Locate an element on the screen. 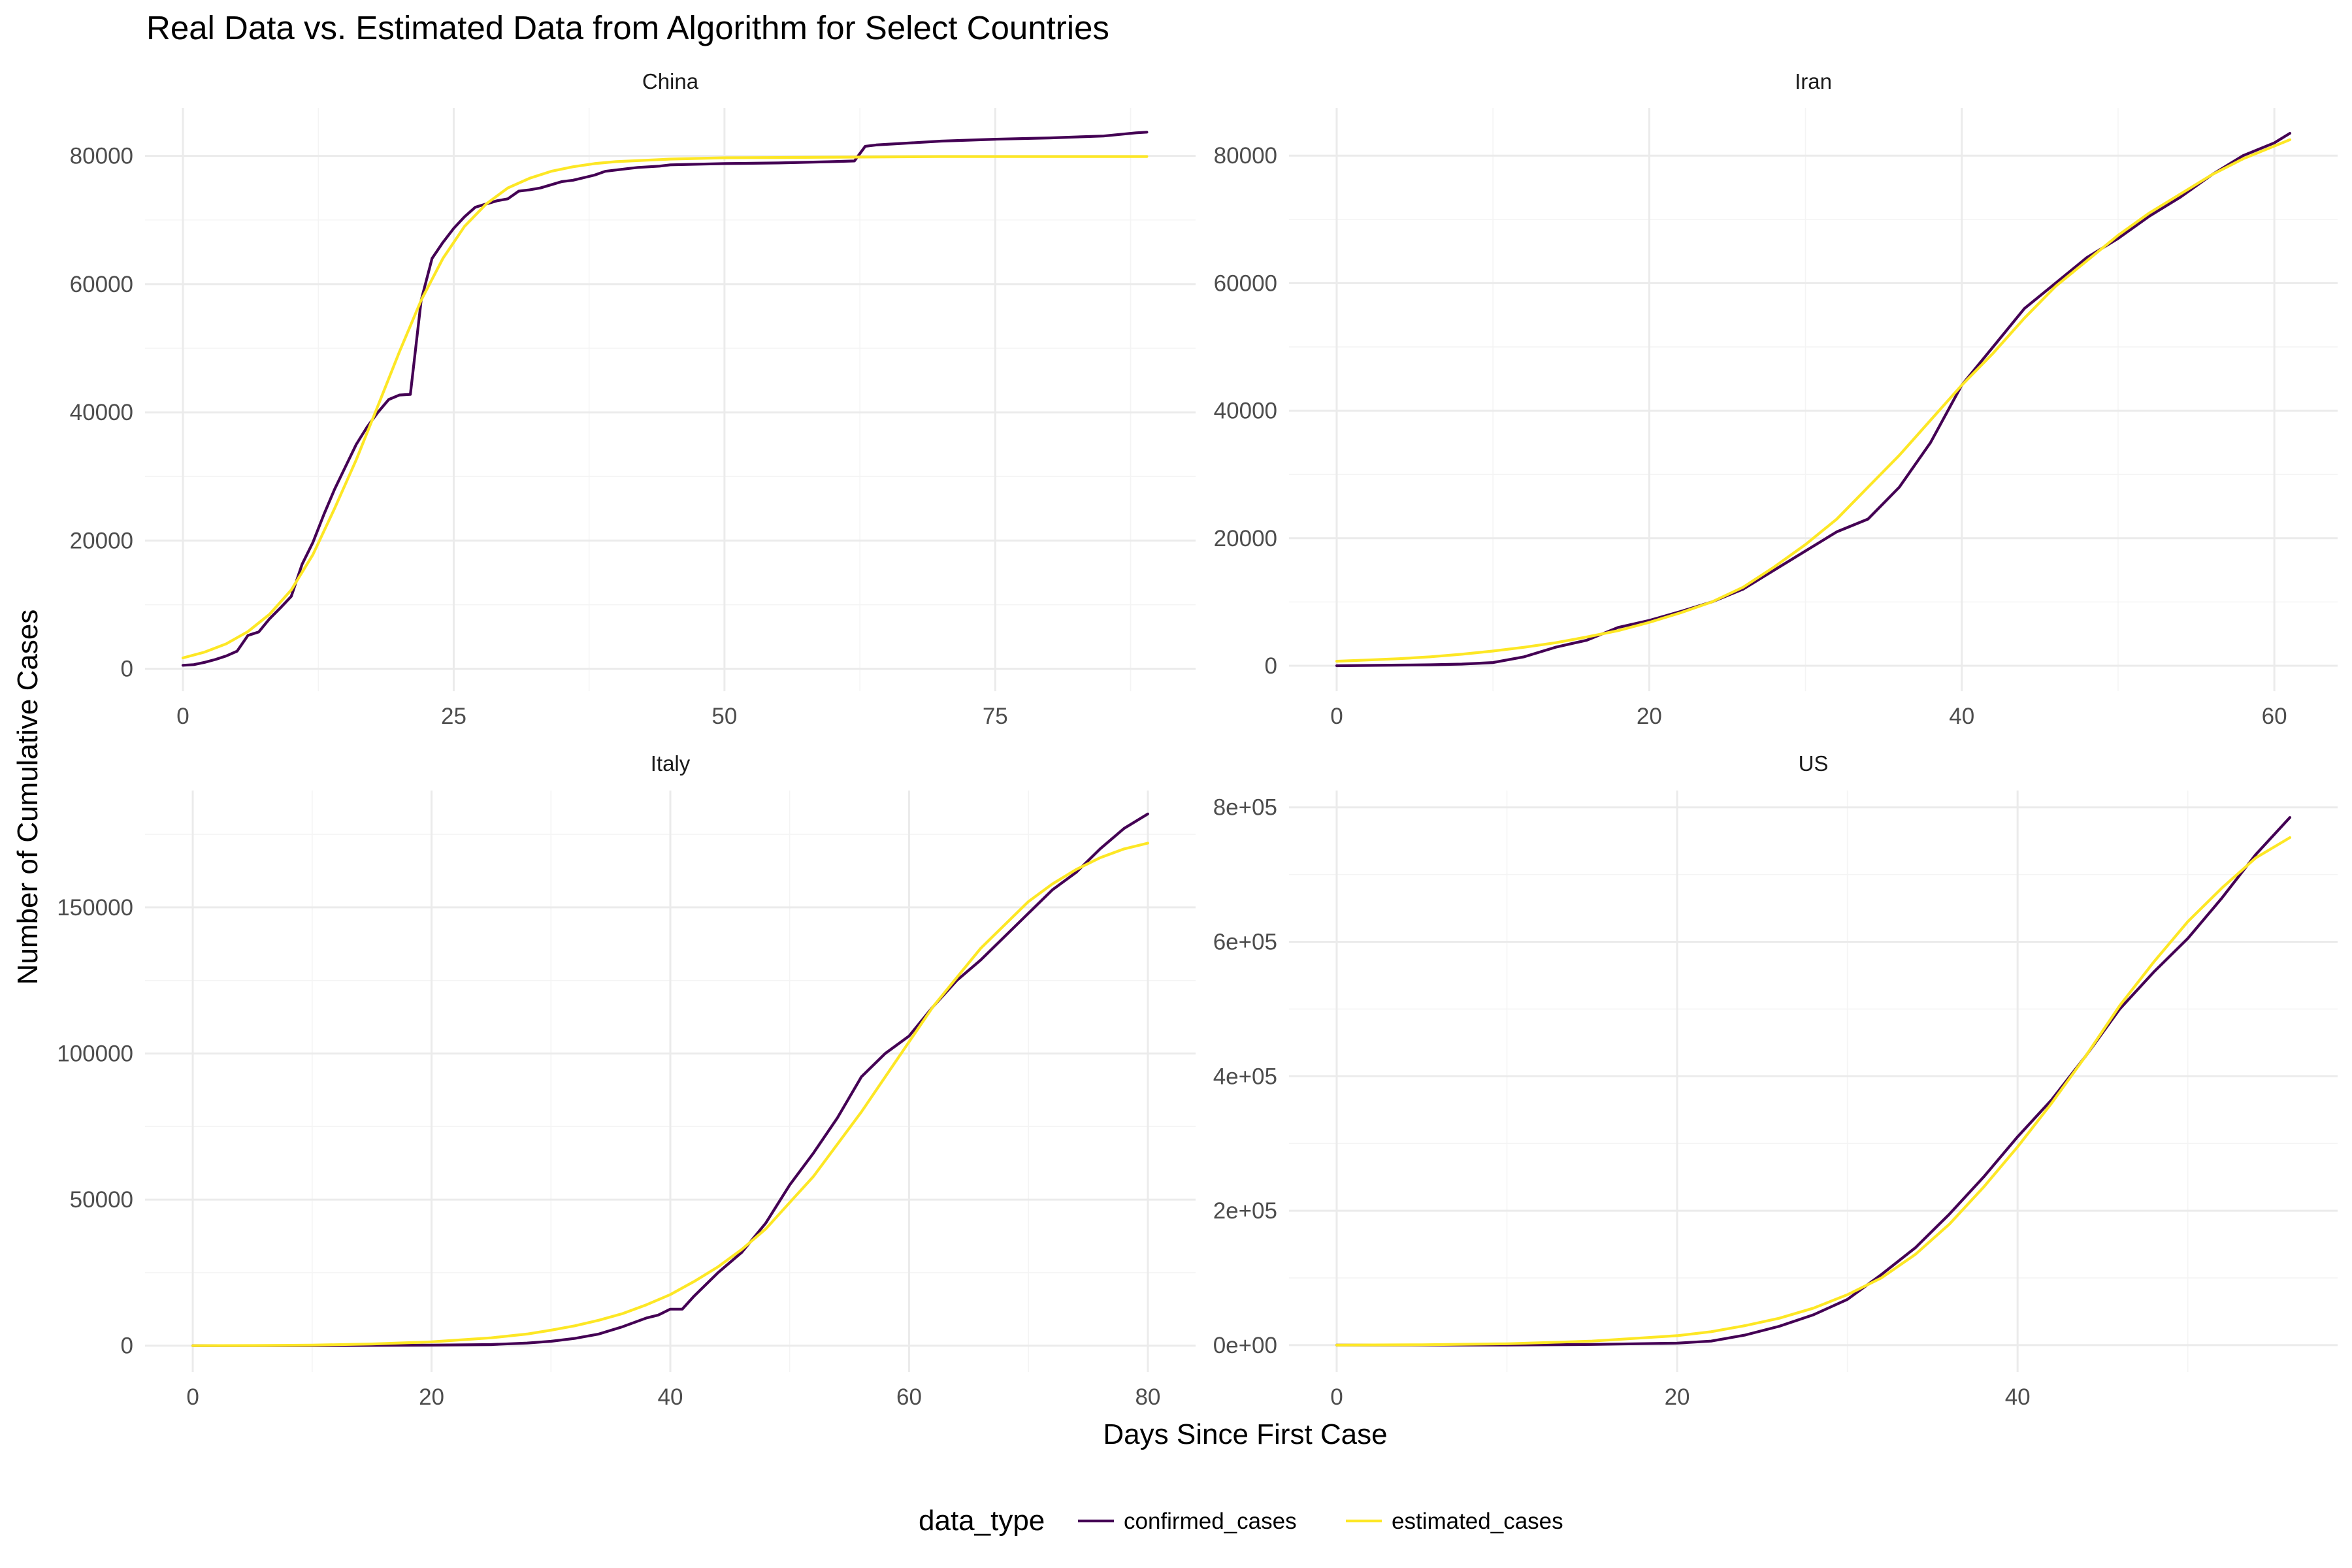 This screenshot has height=1568, width=2352. china-confirmed-cases-line is located at coordinates (665, 399).